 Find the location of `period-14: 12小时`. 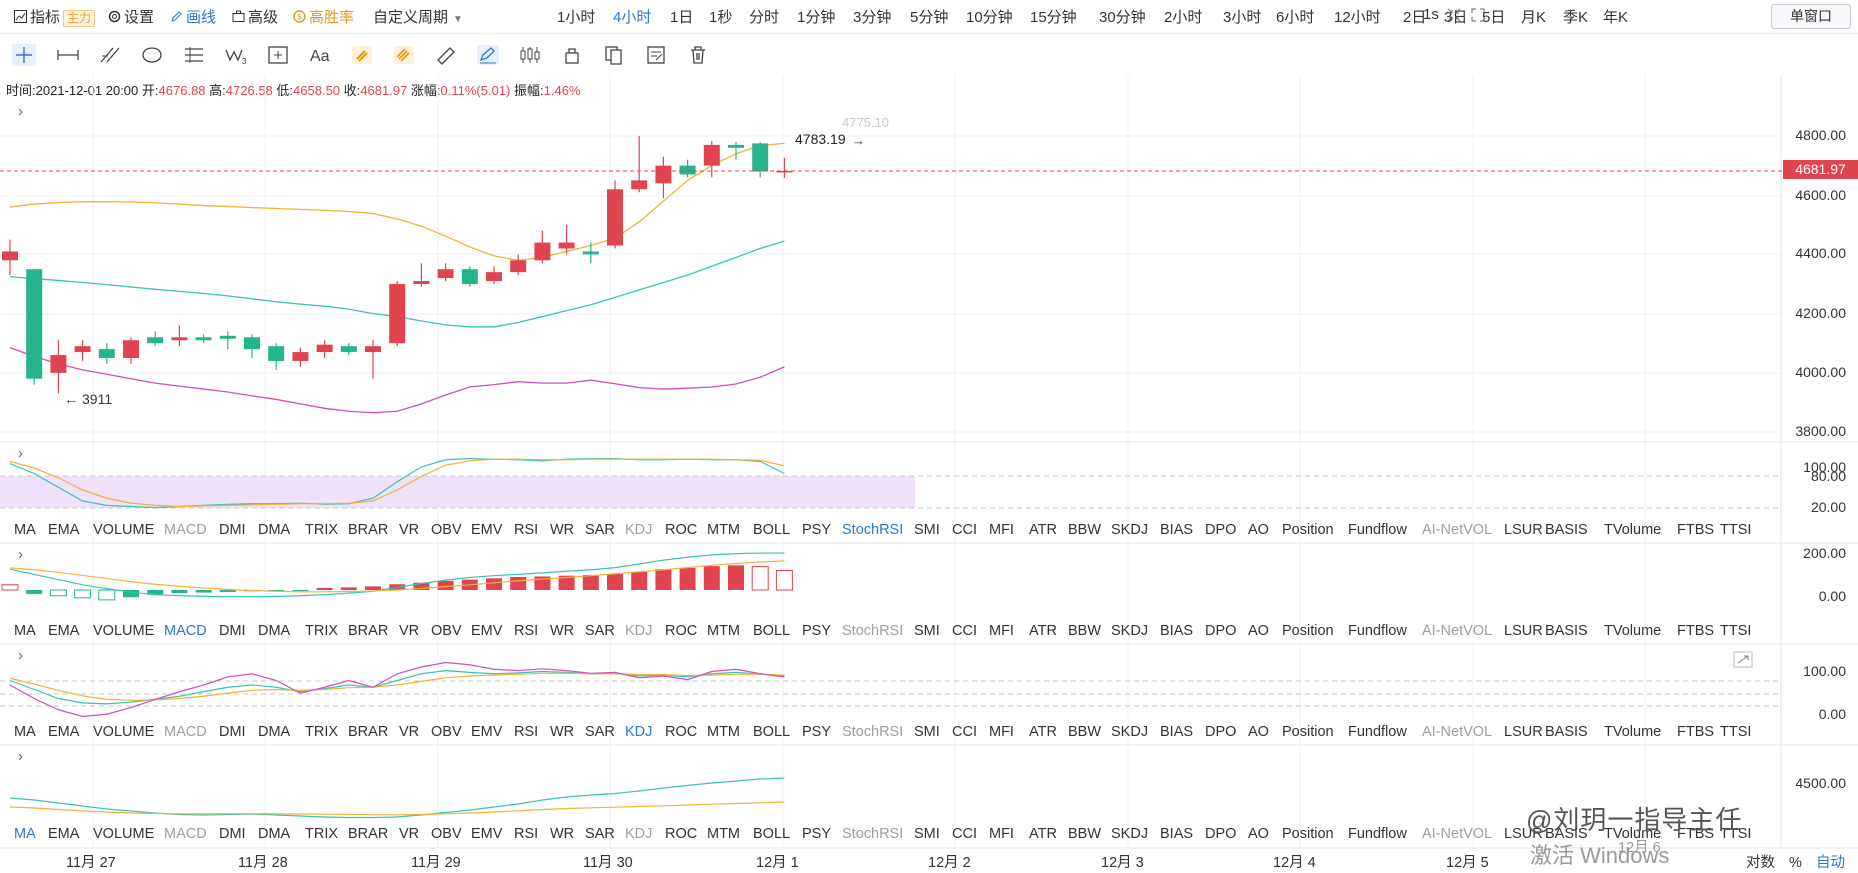

period-14: 12小时 is located at coordinates (1357, 17).